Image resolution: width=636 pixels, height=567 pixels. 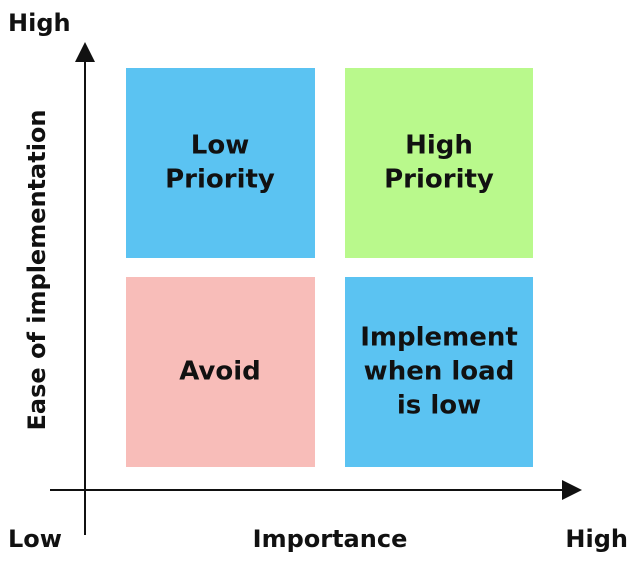 I want to click on x-low-label: Low, so click(x=35, y=539).